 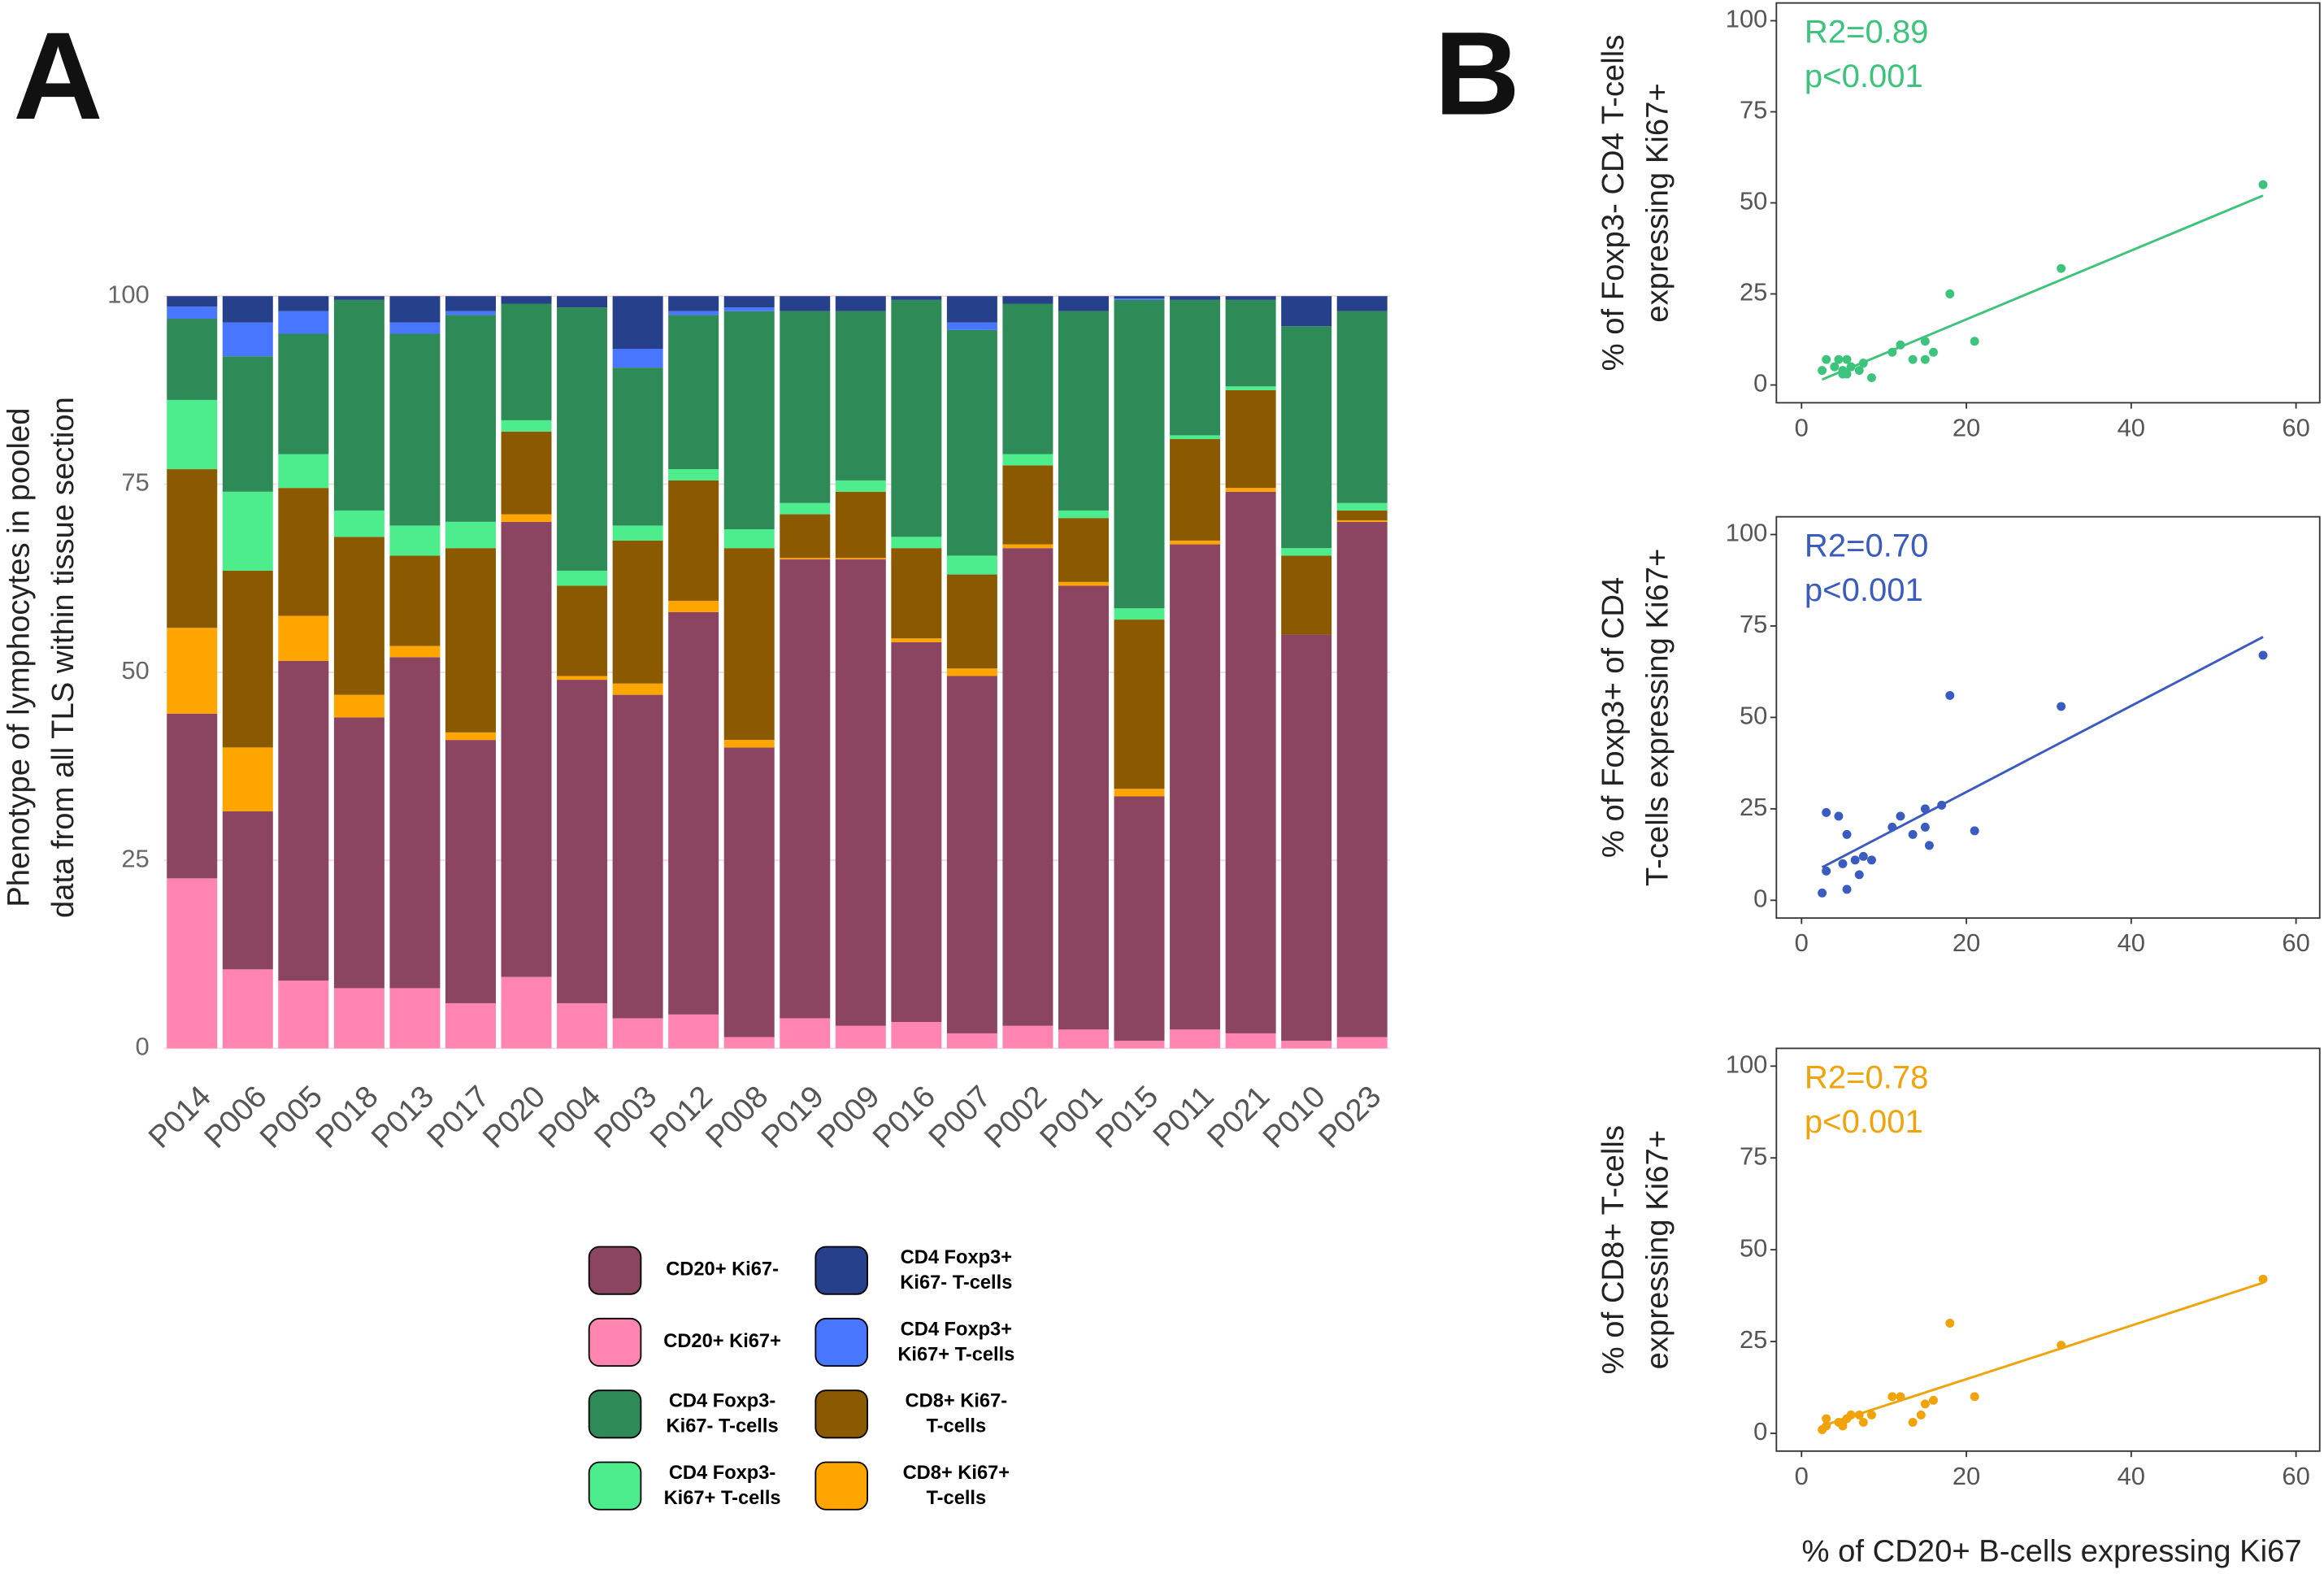 I want to click on x-tick-label: P020, so click(x=514, y=1117).